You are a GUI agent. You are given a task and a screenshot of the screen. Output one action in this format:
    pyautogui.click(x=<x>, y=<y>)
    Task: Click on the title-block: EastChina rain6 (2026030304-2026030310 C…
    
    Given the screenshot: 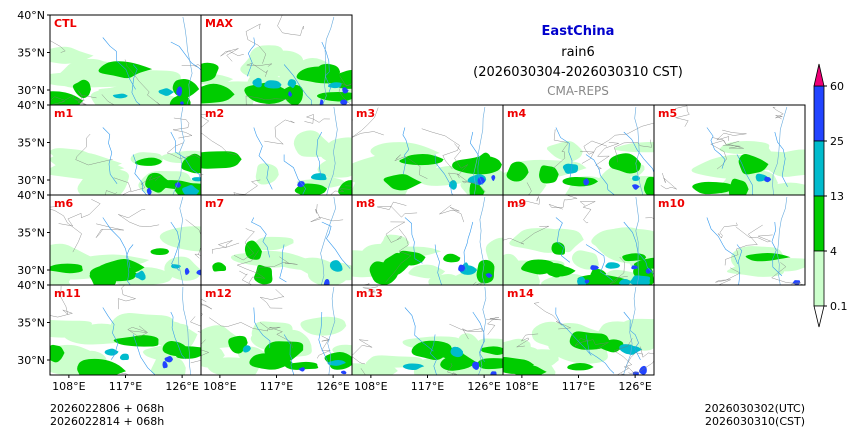 What is the action you would take?
    pyautogui.click(x=578, y=61)
    